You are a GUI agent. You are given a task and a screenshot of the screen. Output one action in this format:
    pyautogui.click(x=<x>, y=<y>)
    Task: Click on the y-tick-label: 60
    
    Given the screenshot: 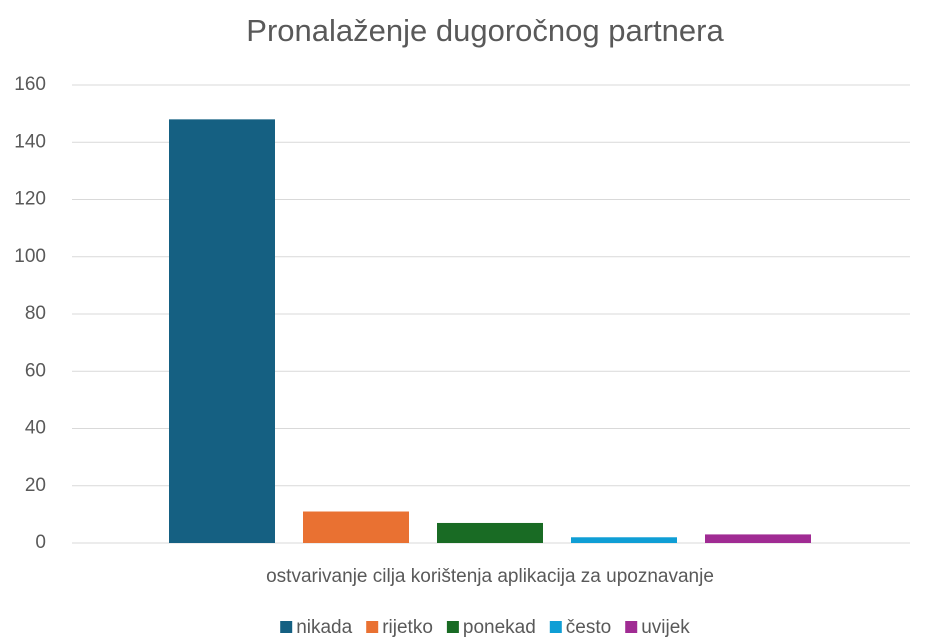 What is the action you would take?
    pyautogui.click(x=35, y=370)
    